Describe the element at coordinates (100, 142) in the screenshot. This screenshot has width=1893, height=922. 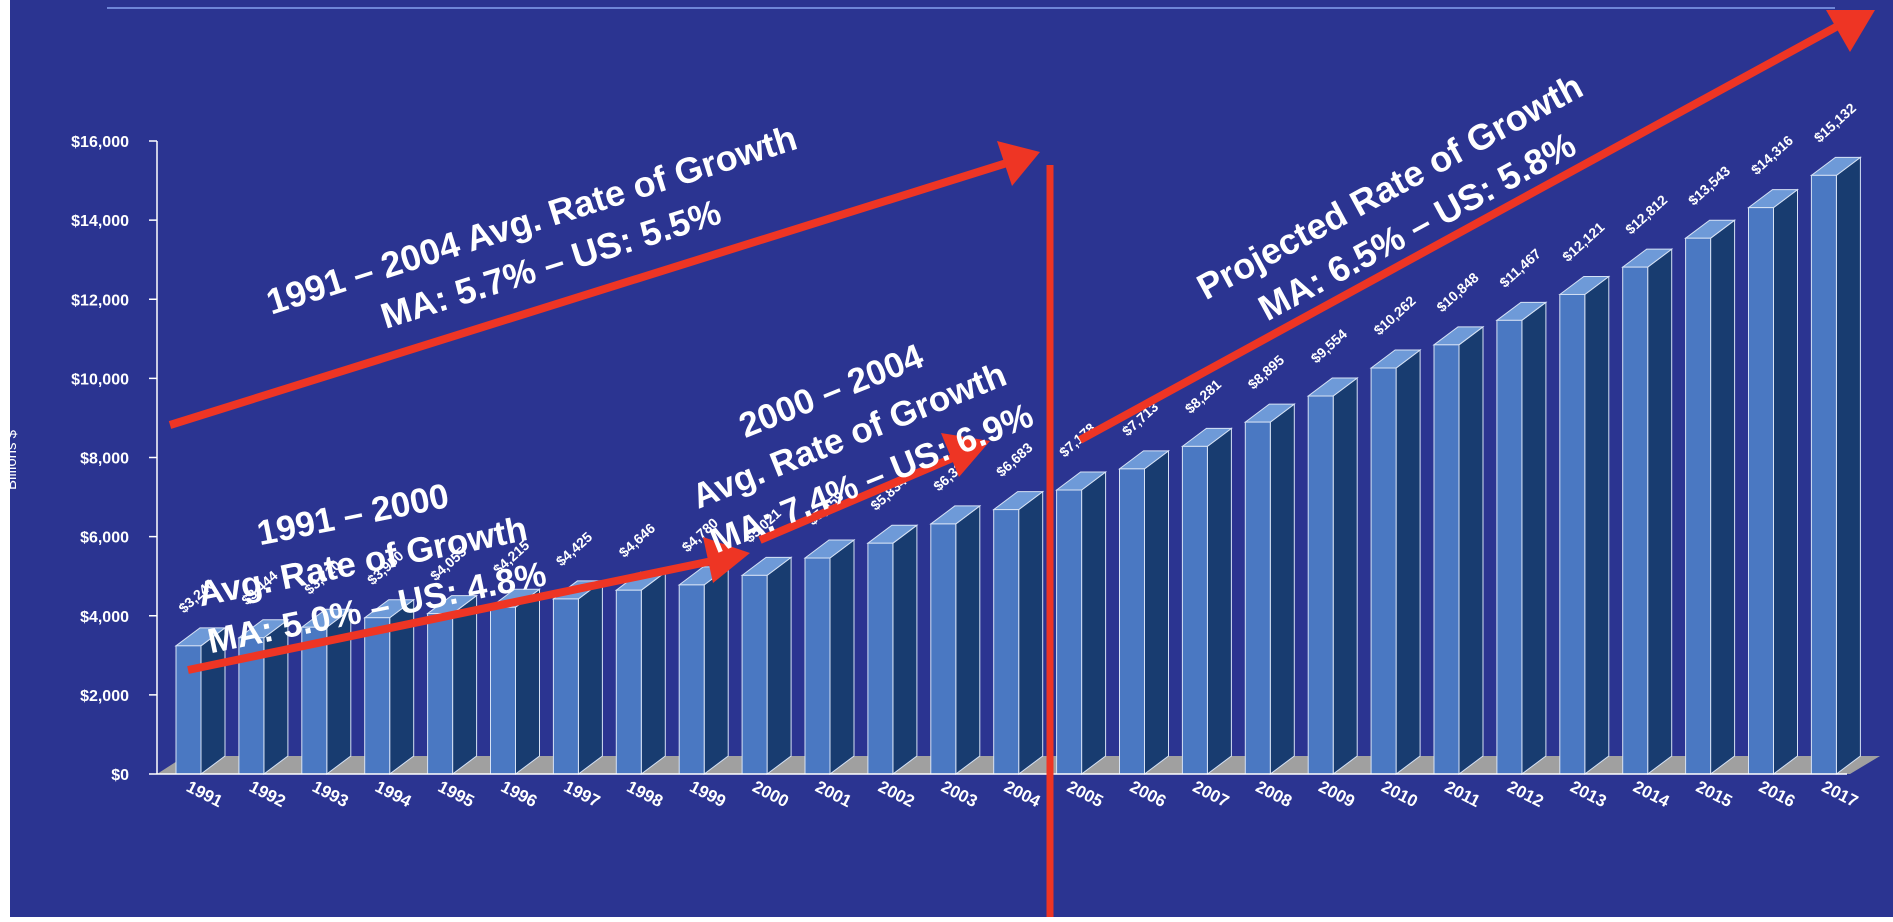
I see `y-tick-label: $16,000` at that location.